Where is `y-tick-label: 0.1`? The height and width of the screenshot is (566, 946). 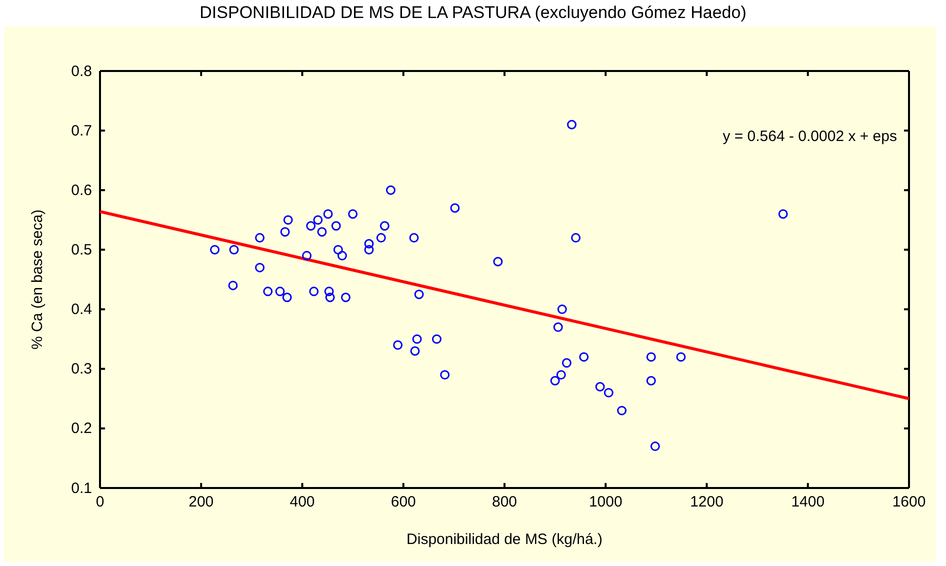 y-tick-label: 0.1 is located at coordinates (81, 488).